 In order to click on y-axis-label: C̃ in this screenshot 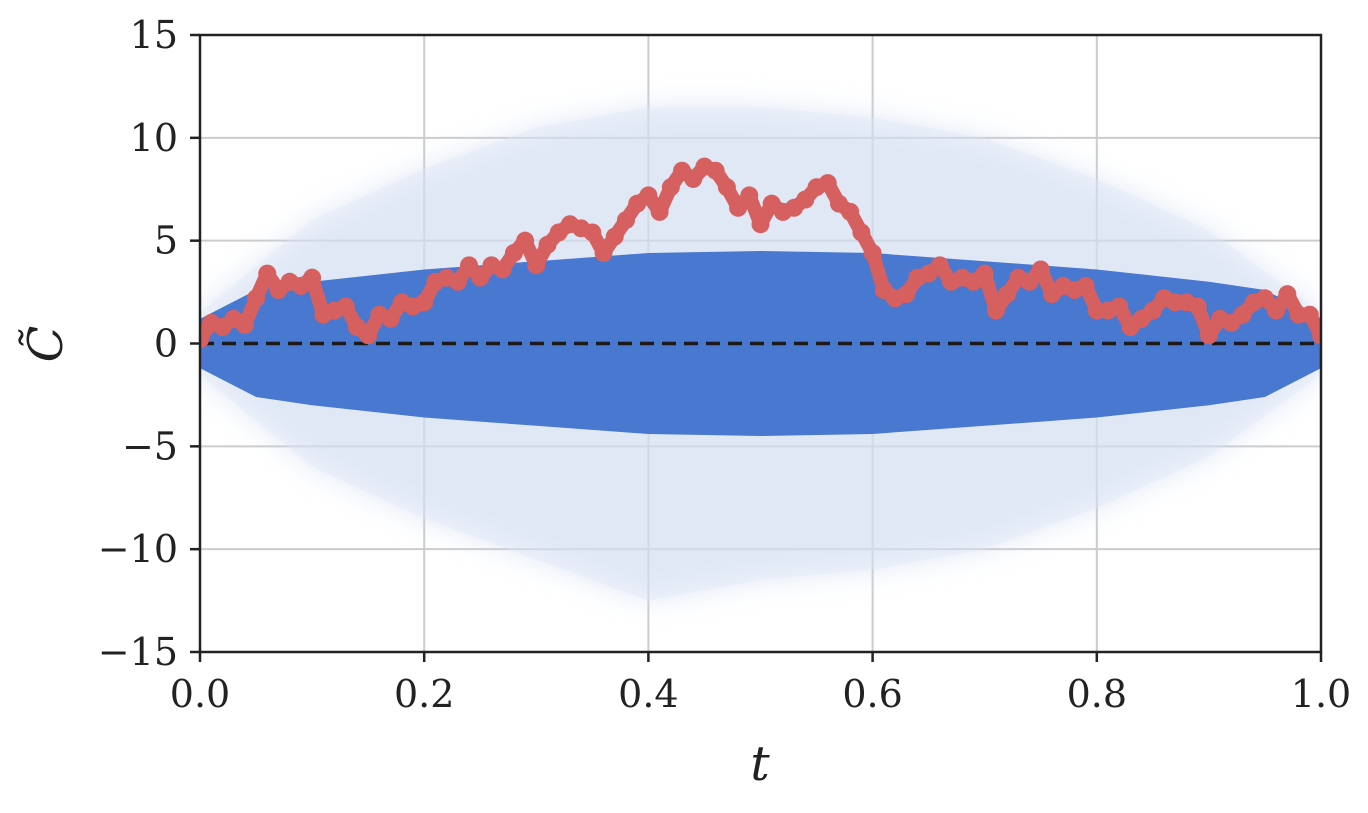, I will do `click(45, 344)`.